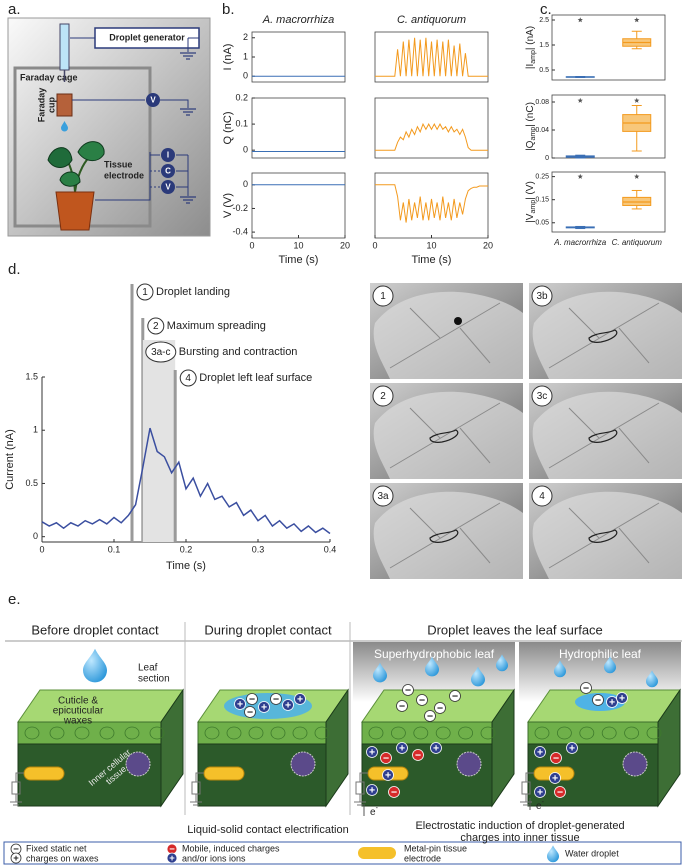  What do you see at coordinates (224, 773) in the screenshot?
I see `tissue-electrode` at bounding box center [224, 773].